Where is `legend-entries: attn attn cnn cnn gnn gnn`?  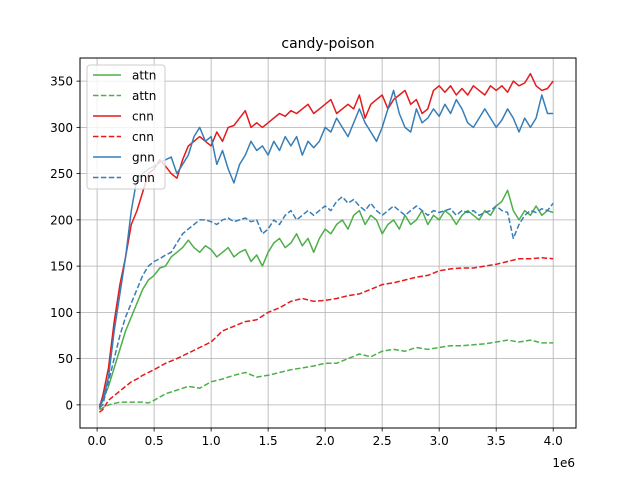
legend-entries: attn attn cnn cnn gnn gnn is located at coordinates (124, 127).